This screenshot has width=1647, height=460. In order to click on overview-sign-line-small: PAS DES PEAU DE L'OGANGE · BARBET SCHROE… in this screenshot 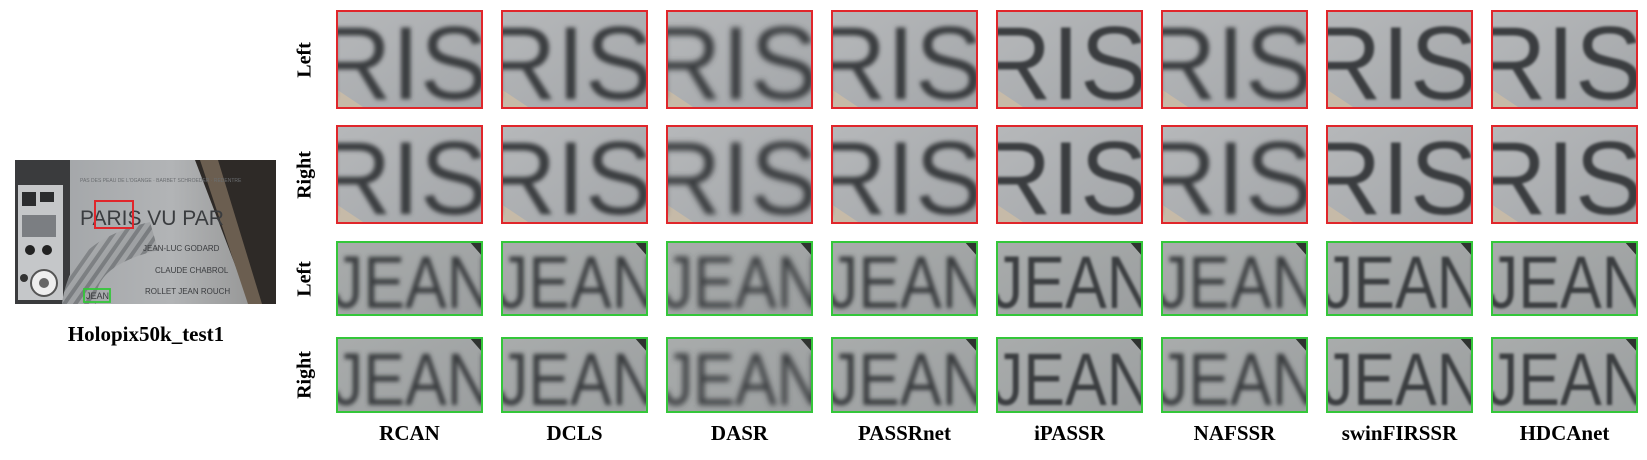, I will do `click(161, 181)`.